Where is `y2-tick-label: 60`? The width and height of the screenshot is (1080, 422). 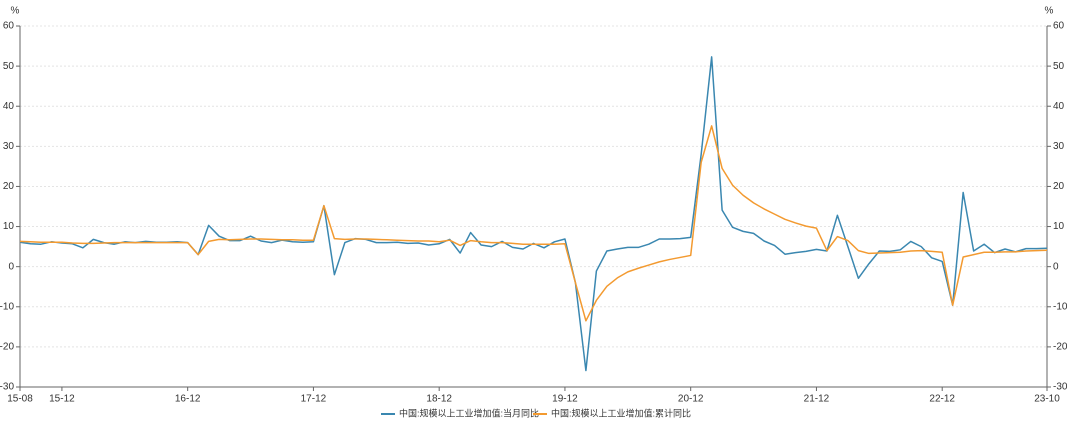
y2-tick-label: 60 is located at coordinates (1059, 26).